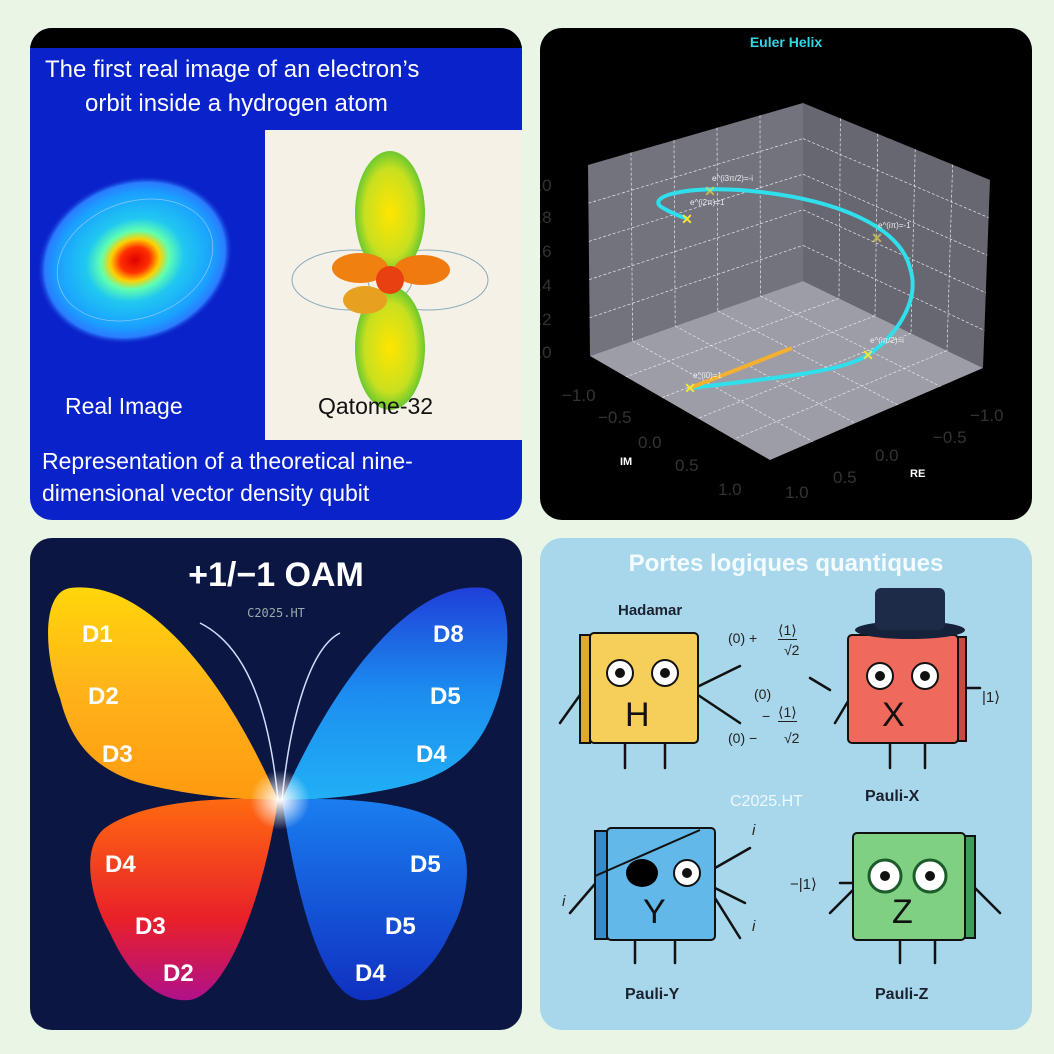  I want to click on title-line1: The first real image of an electron’s, so click(232, 69).